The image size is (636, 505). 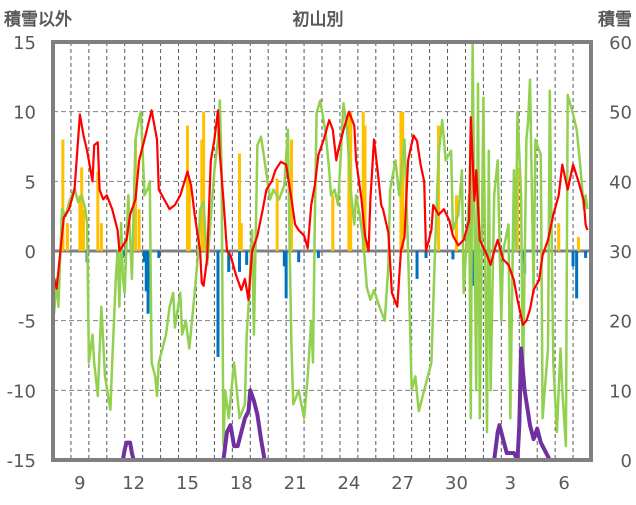 I want to click on y-tick-label: 5, so click(x=30, y=182).